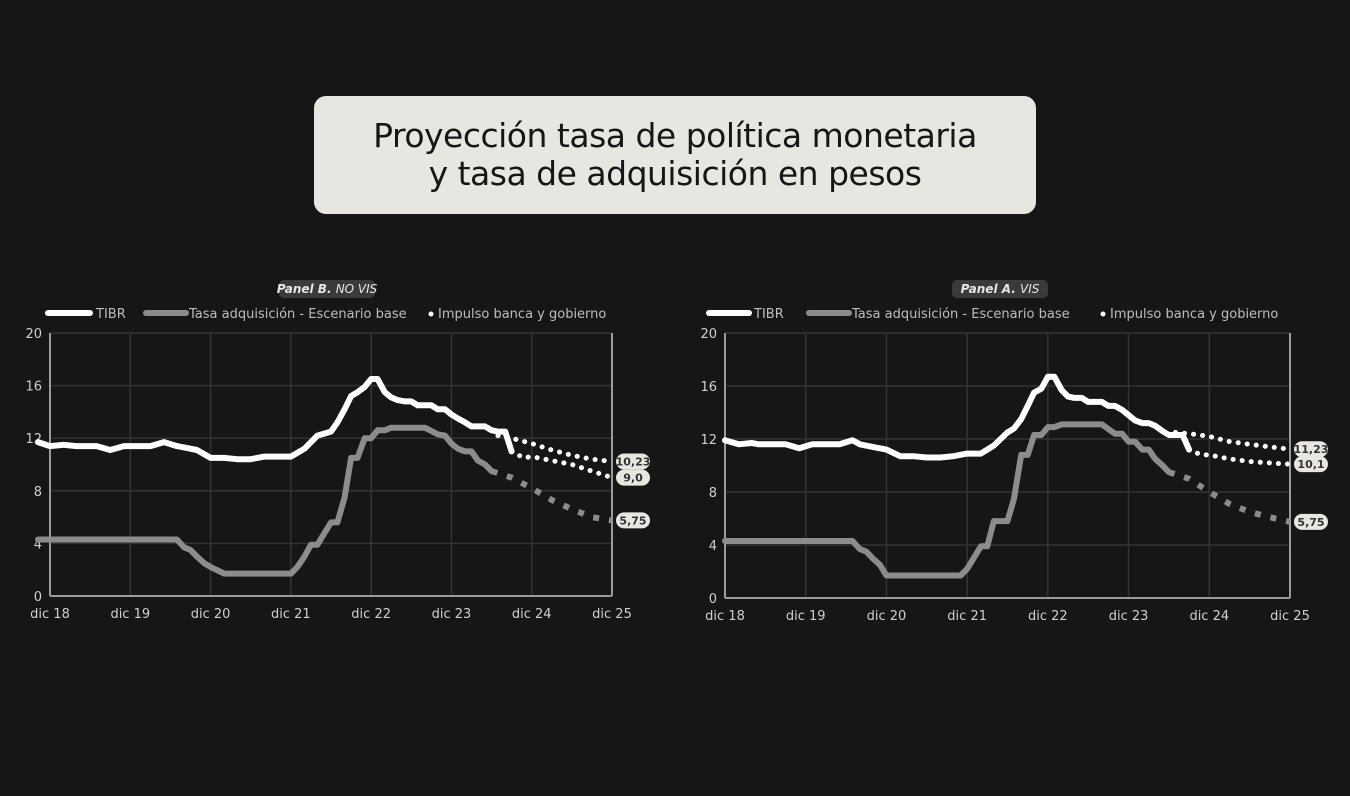 This screenshot has height=796, width=1350. I want to click on end-label-text: 9,0, so click(633, 478).